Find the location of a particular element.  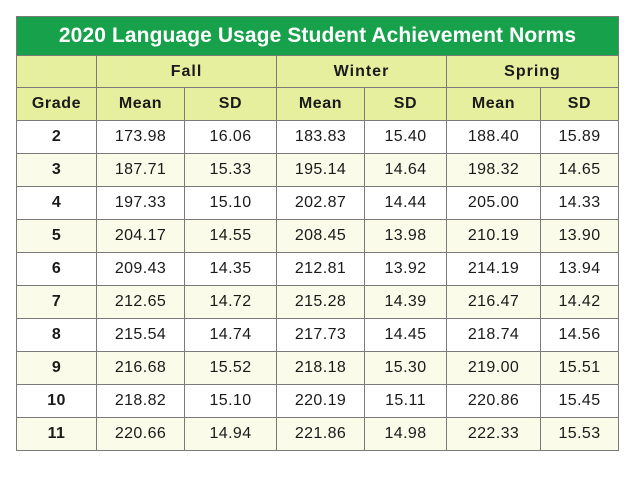

spring-mean-cell: 220.86 is located at coordinates (493, 401).